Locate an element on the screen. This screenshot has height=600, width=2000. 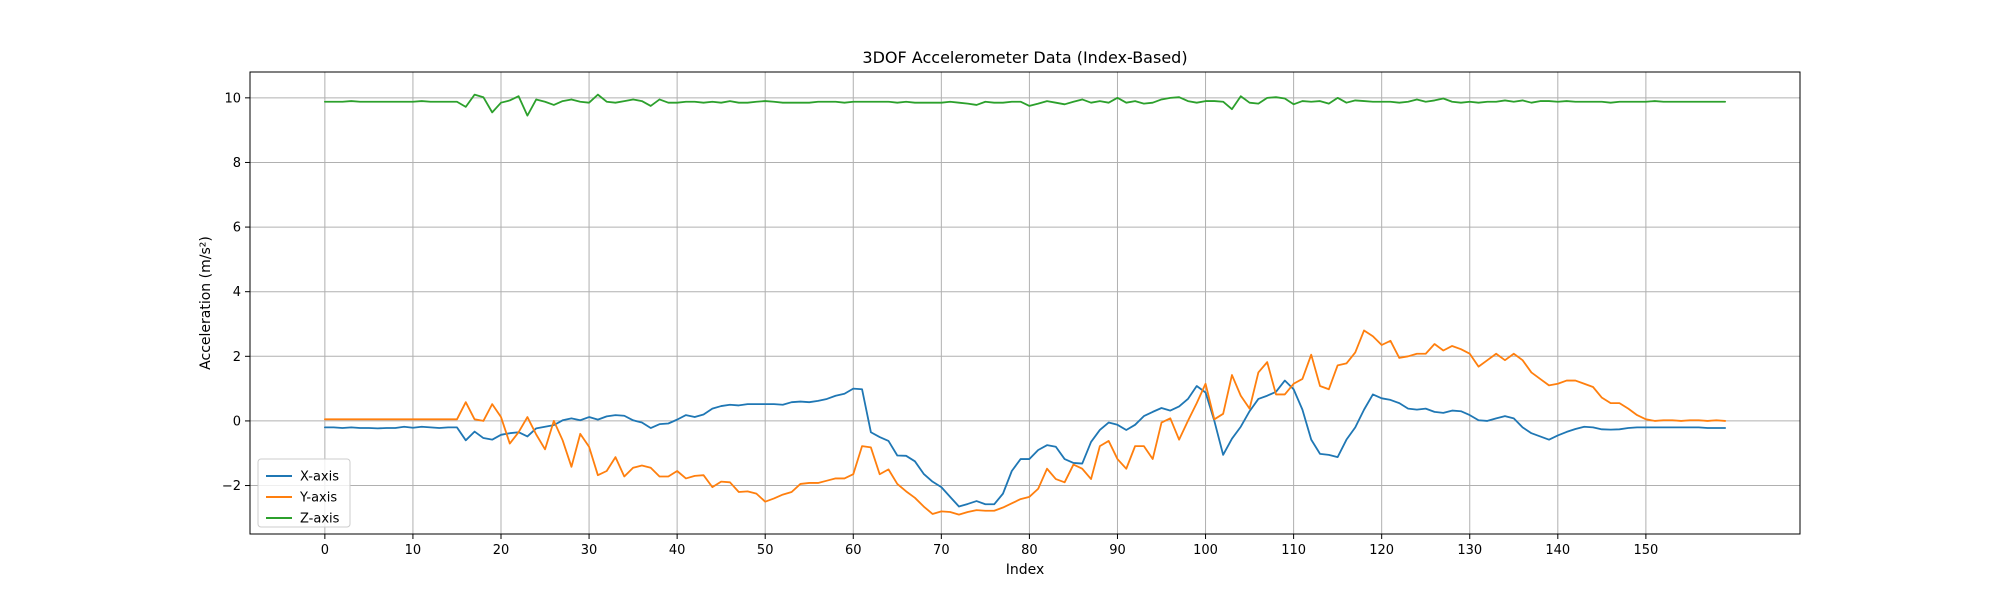
x-tick-label: 20 is located at coordinates (501, 550).